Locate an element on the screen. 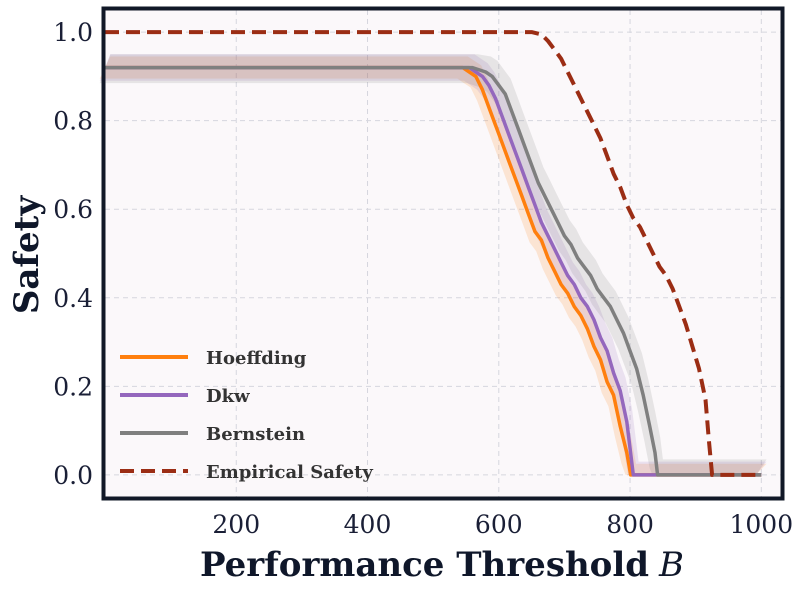  legend-label-hoeffding: Hoeffding is located at coordinates (256, 358).